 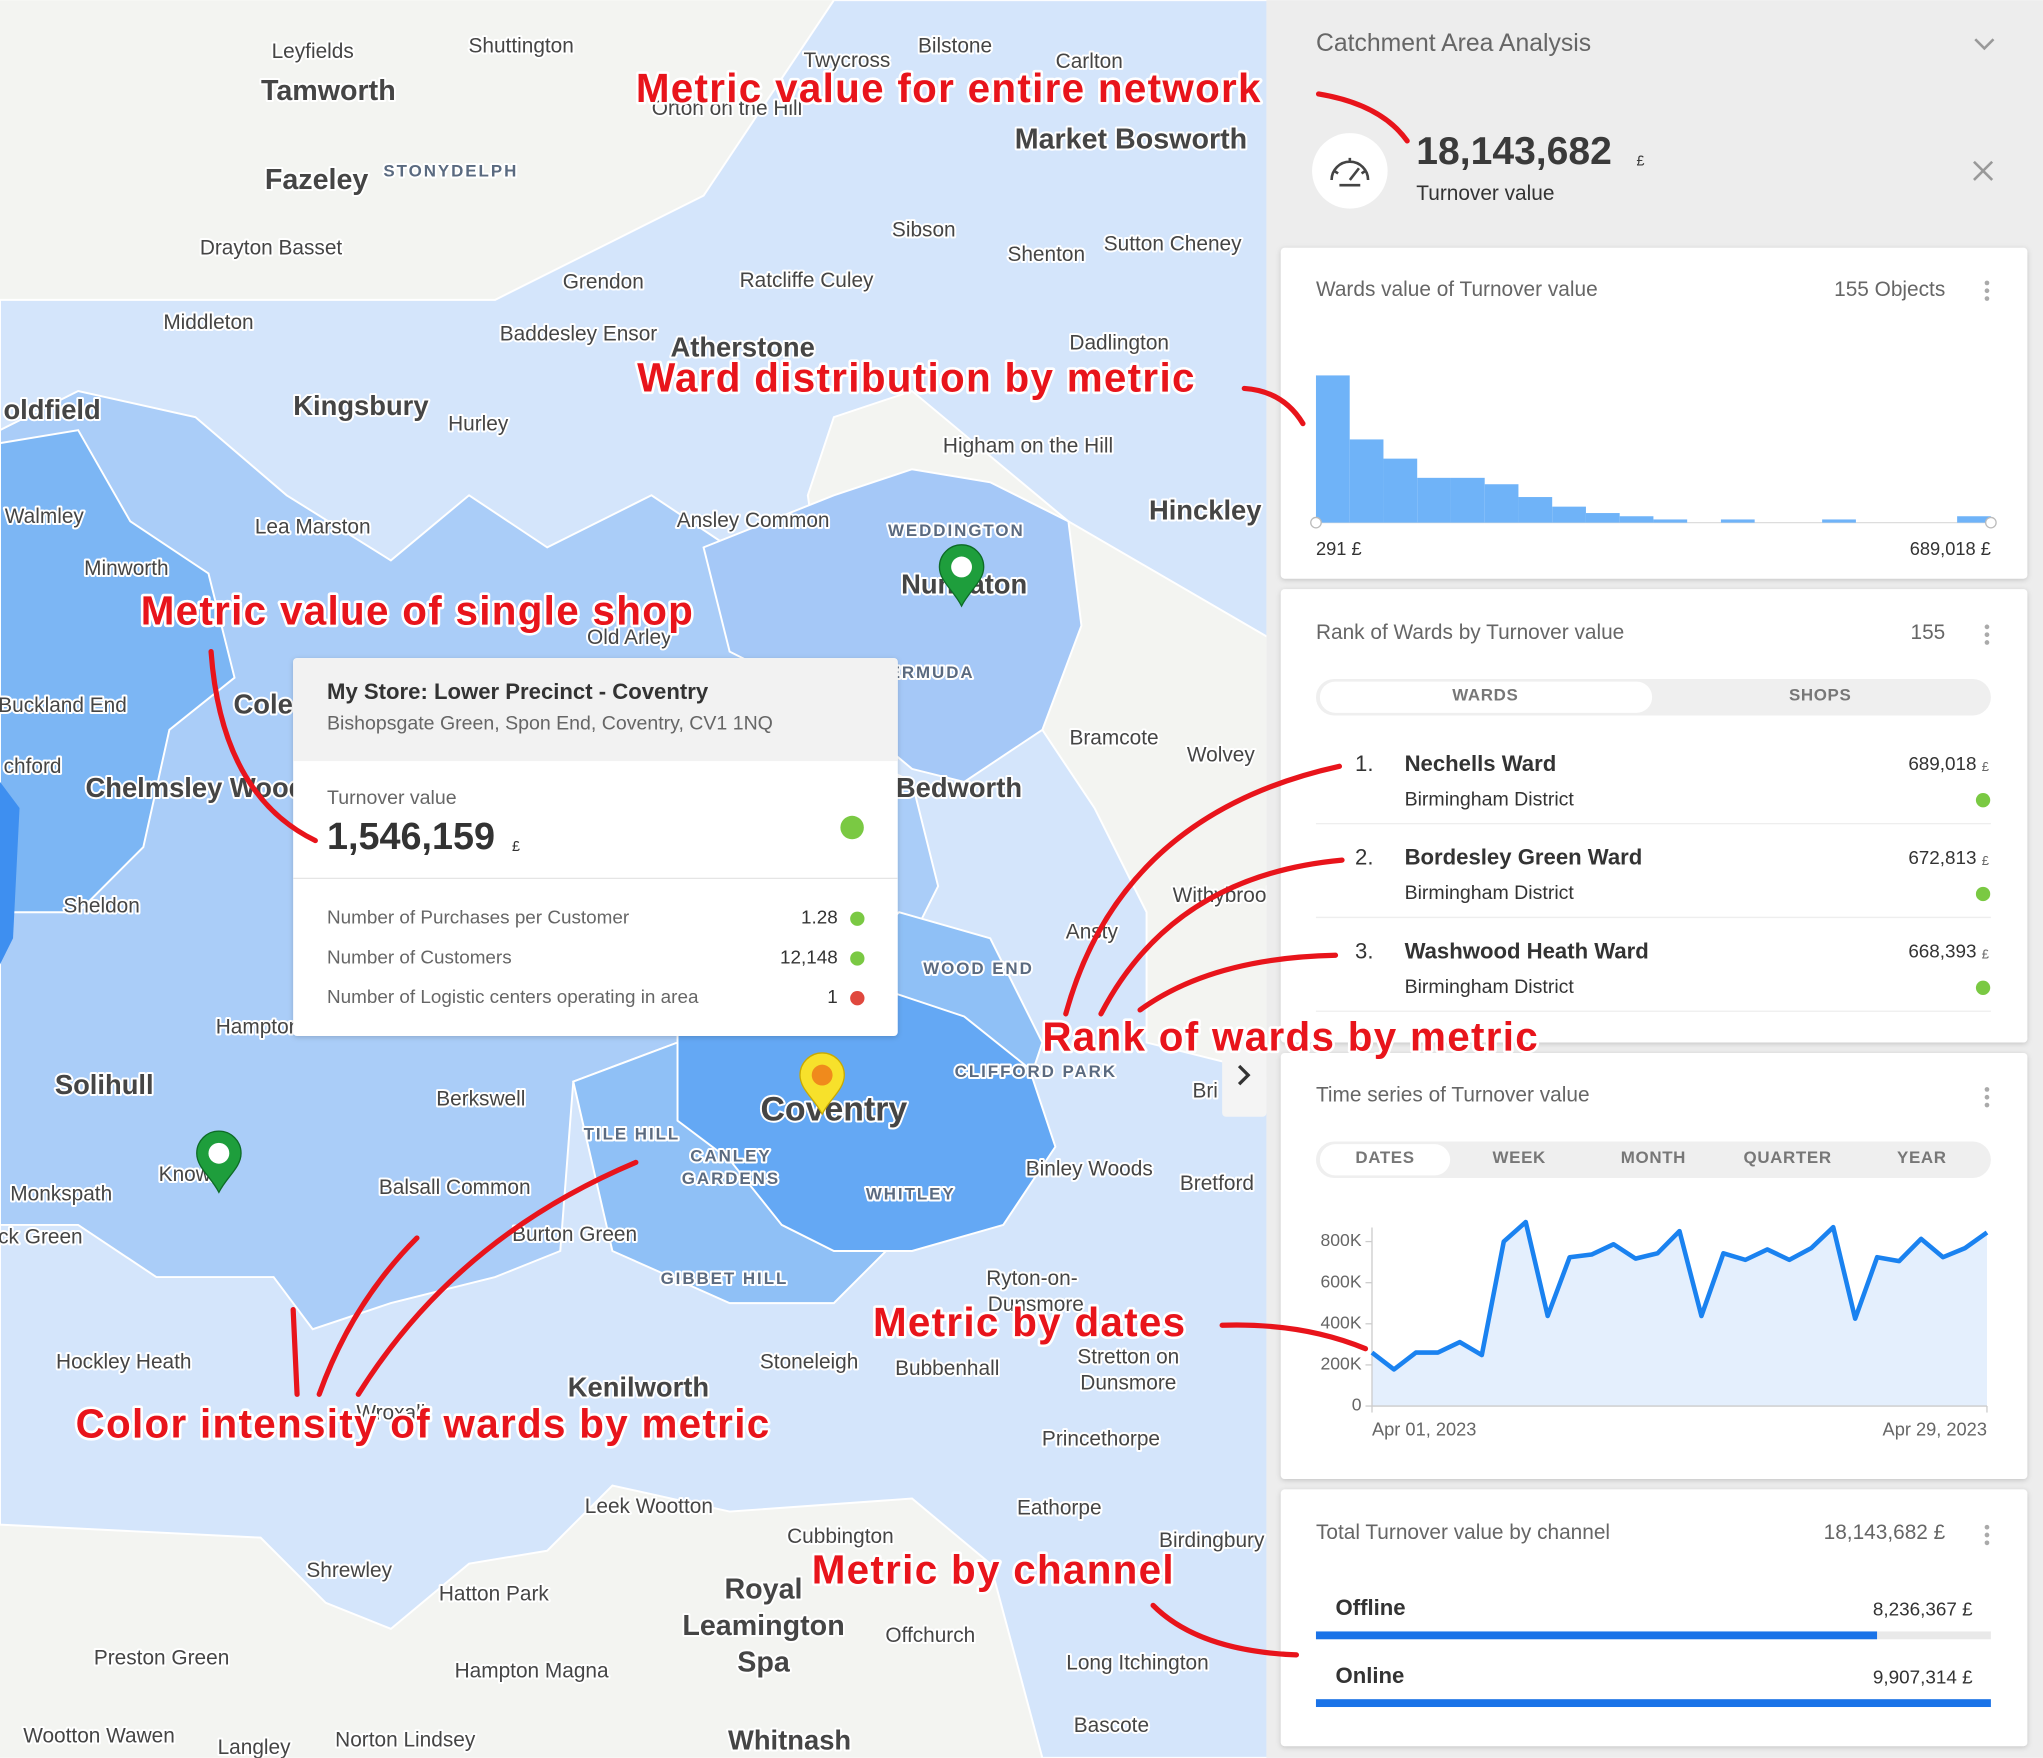 I want to click on card, so click(x=1654, y=1618).